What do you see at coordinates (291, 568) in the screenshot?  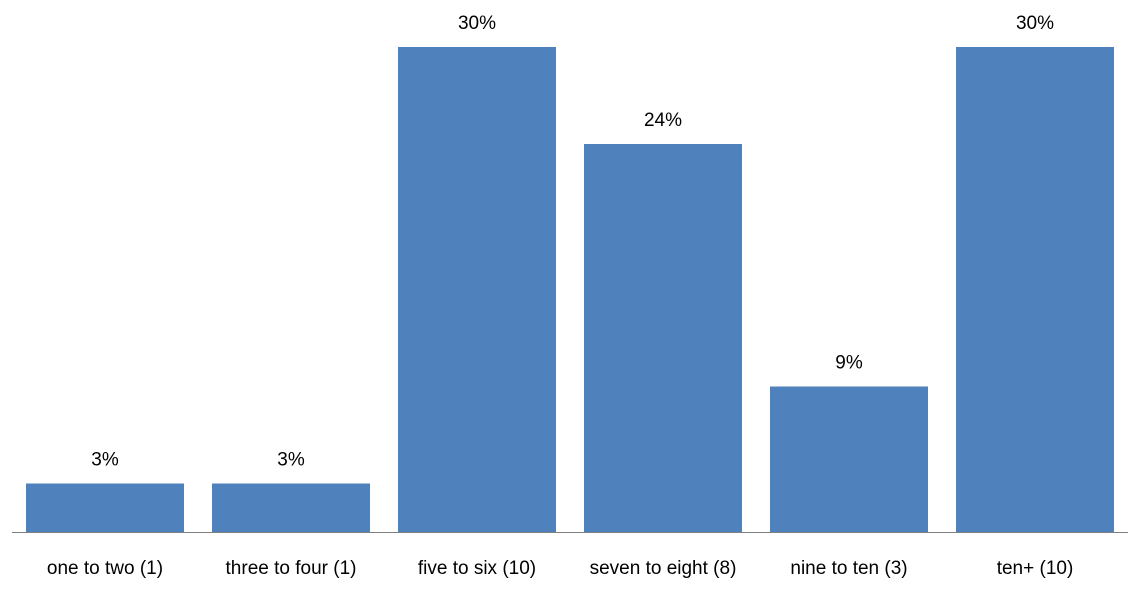 I see `category-label-1: three to four (1)` at bounding box center [291, 568].